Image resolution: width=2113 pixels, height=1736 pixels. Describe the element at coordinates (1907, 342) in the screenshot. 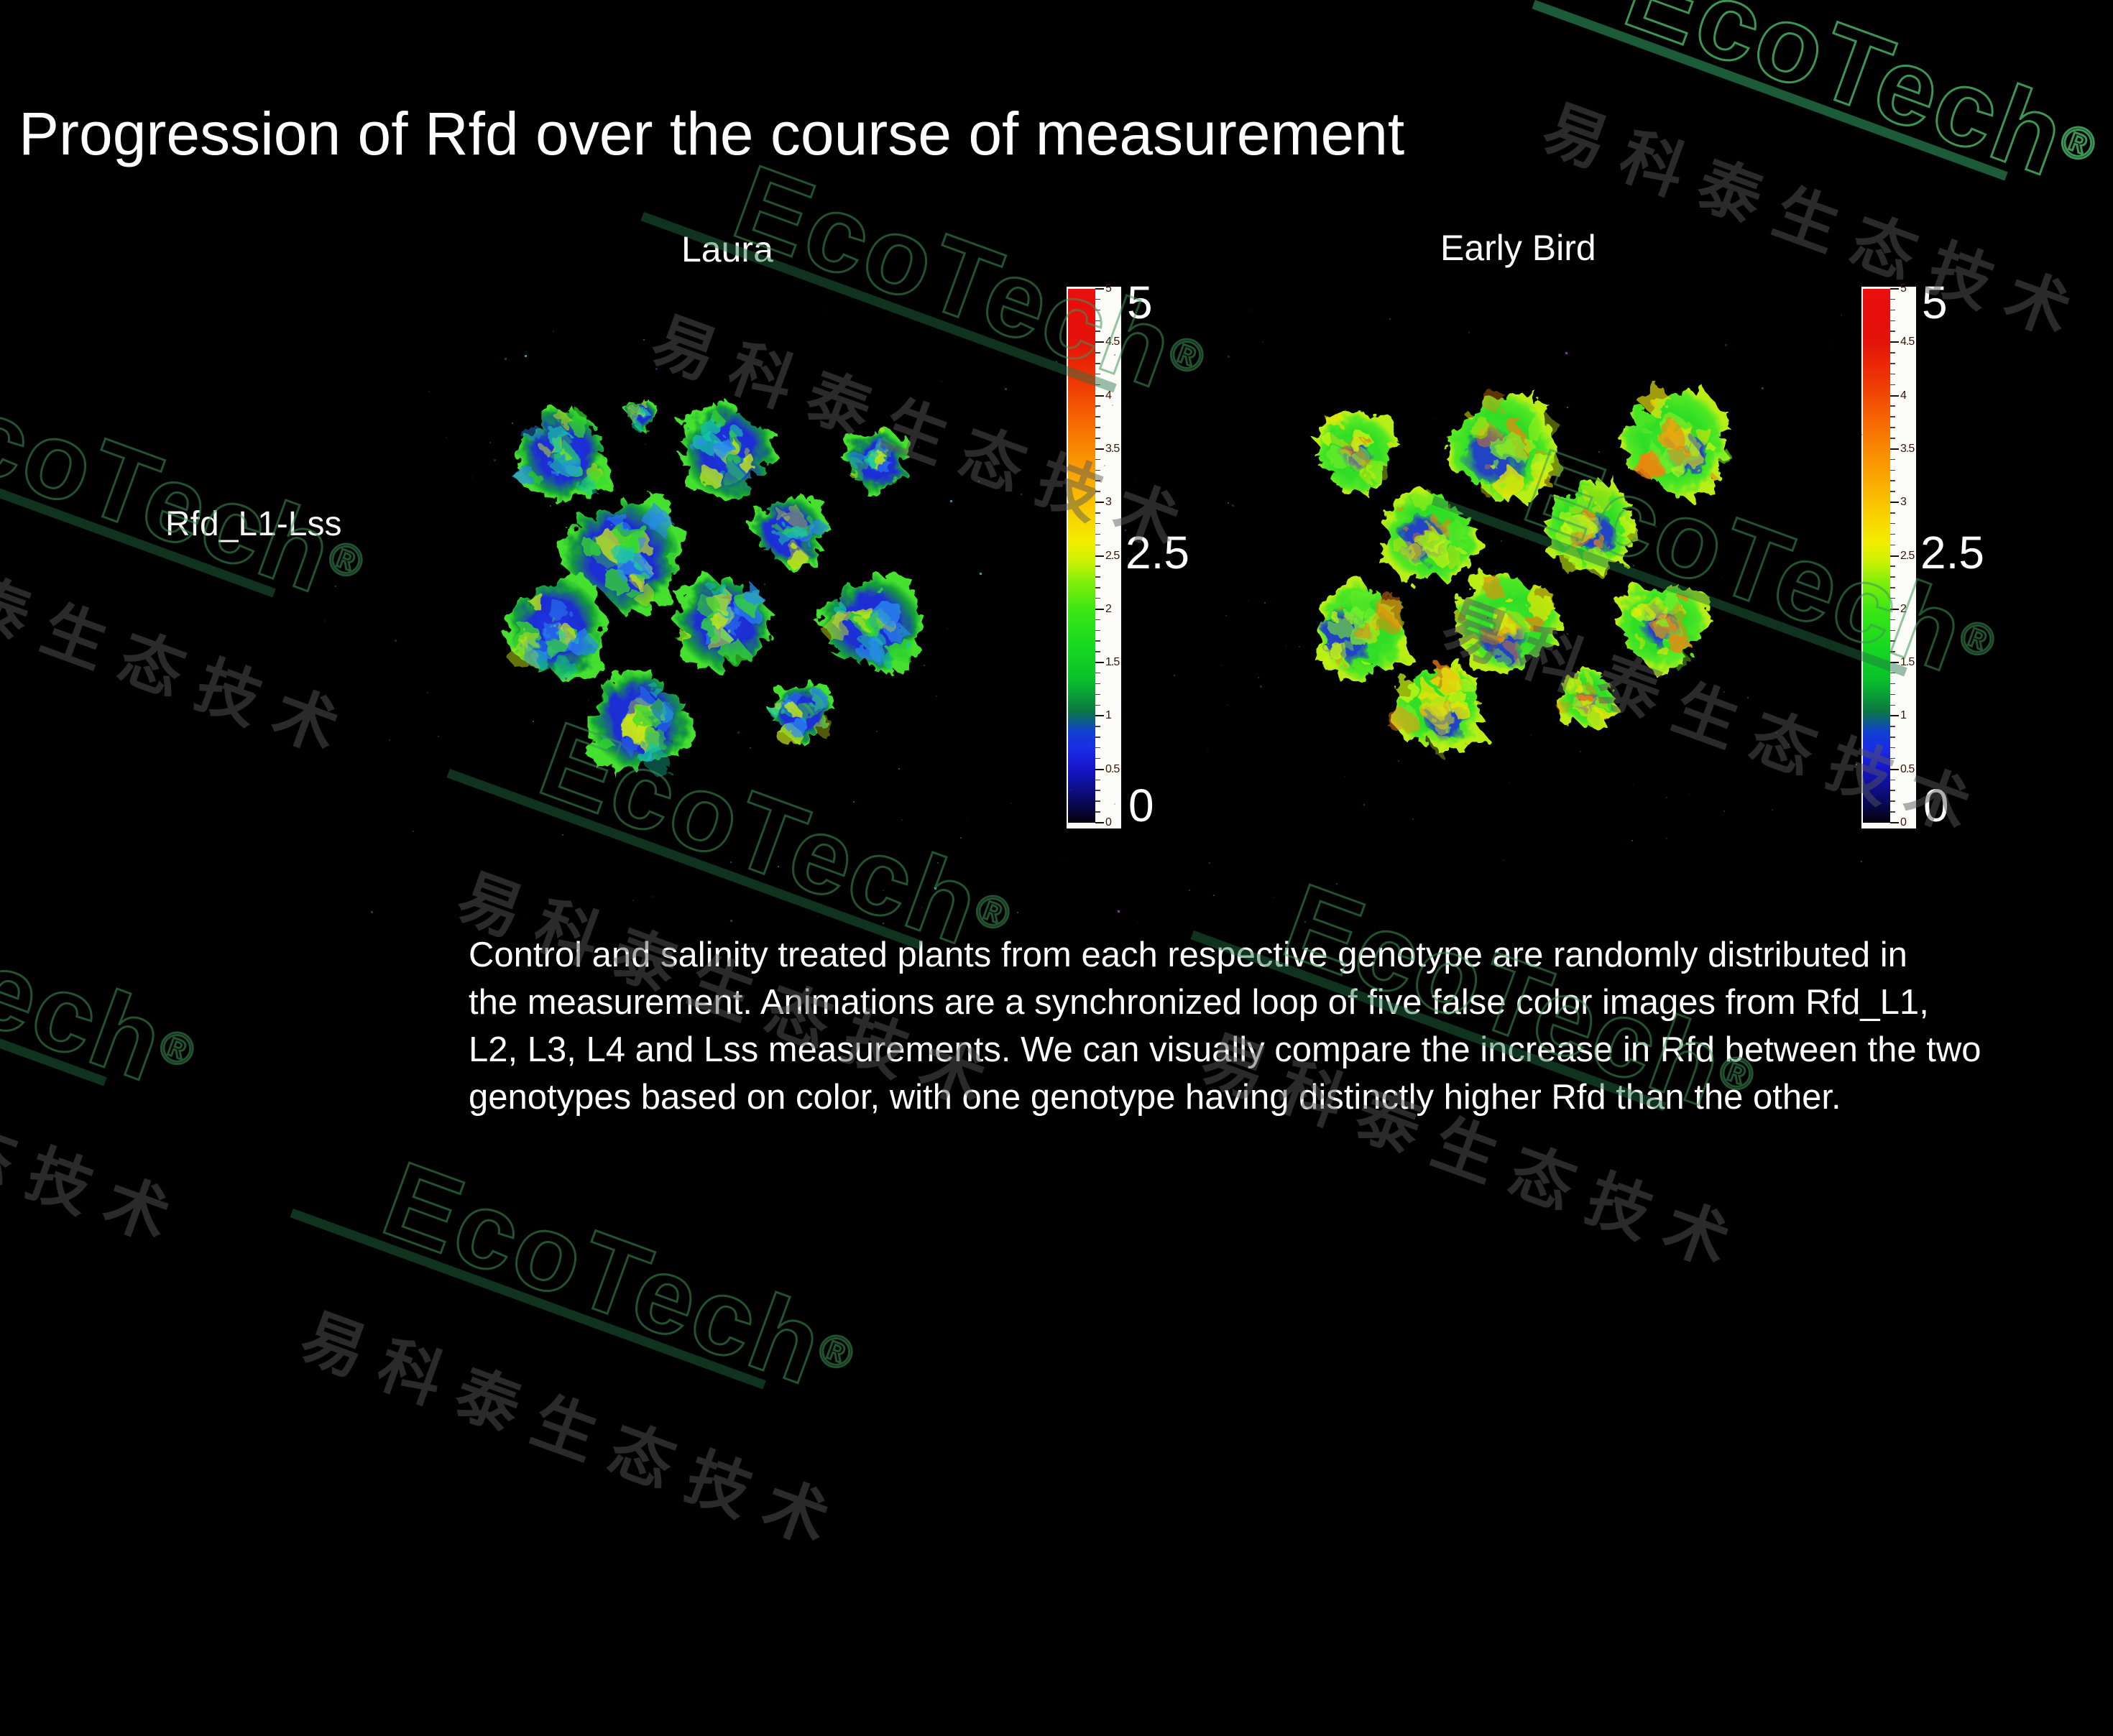

I see `colorbar-tick-label: 4.5` at that location.